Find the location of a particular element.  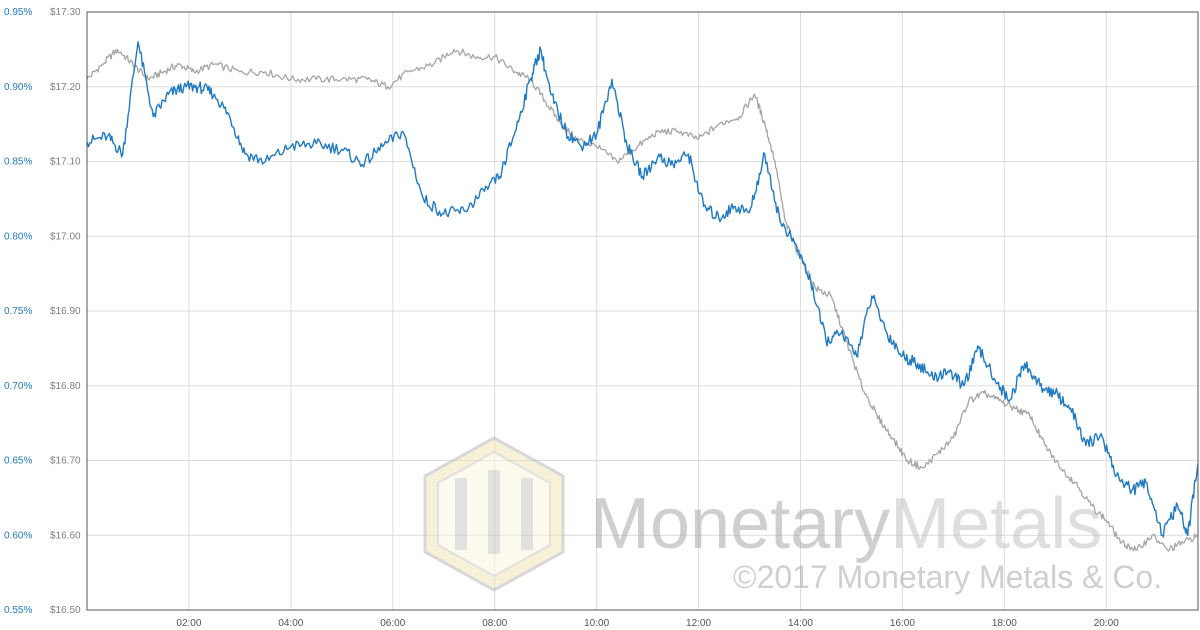

price-tick-label: $16.60 is located at coordinates (65, 535).